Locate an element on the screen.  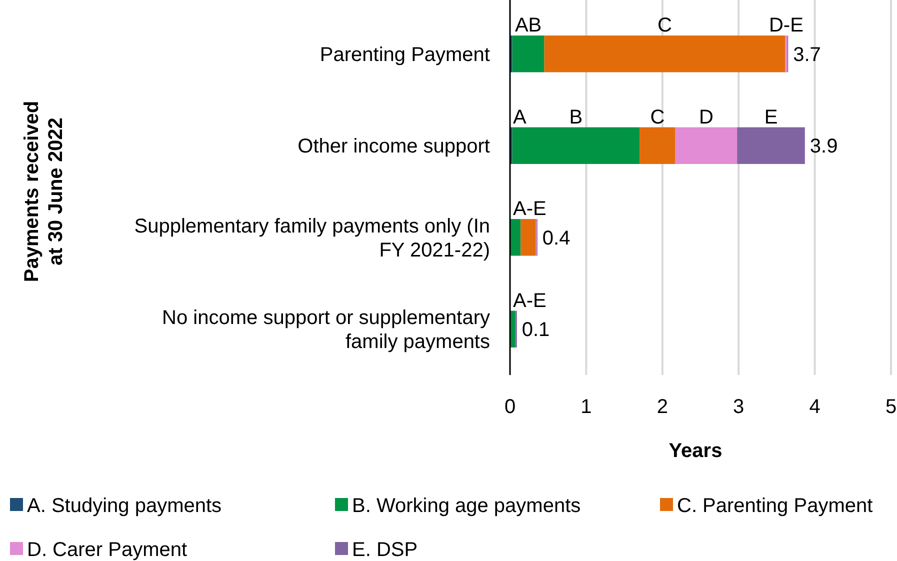
data-label: D-E is located at coordinates (786, 25).